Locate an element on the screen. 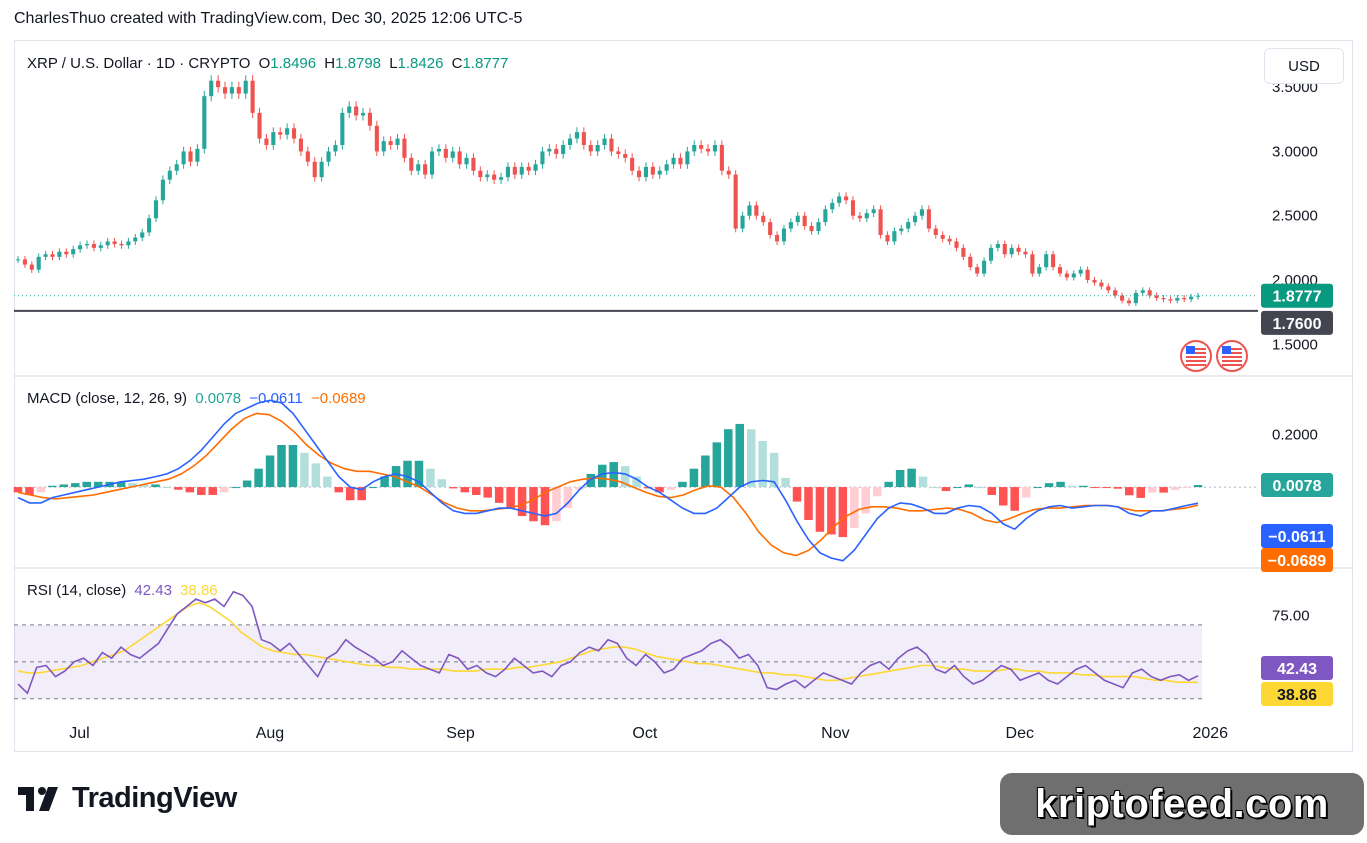 The height and width of the screenshot is (843, 1367). currency-button: USD is located at coordinates (1304, 66).